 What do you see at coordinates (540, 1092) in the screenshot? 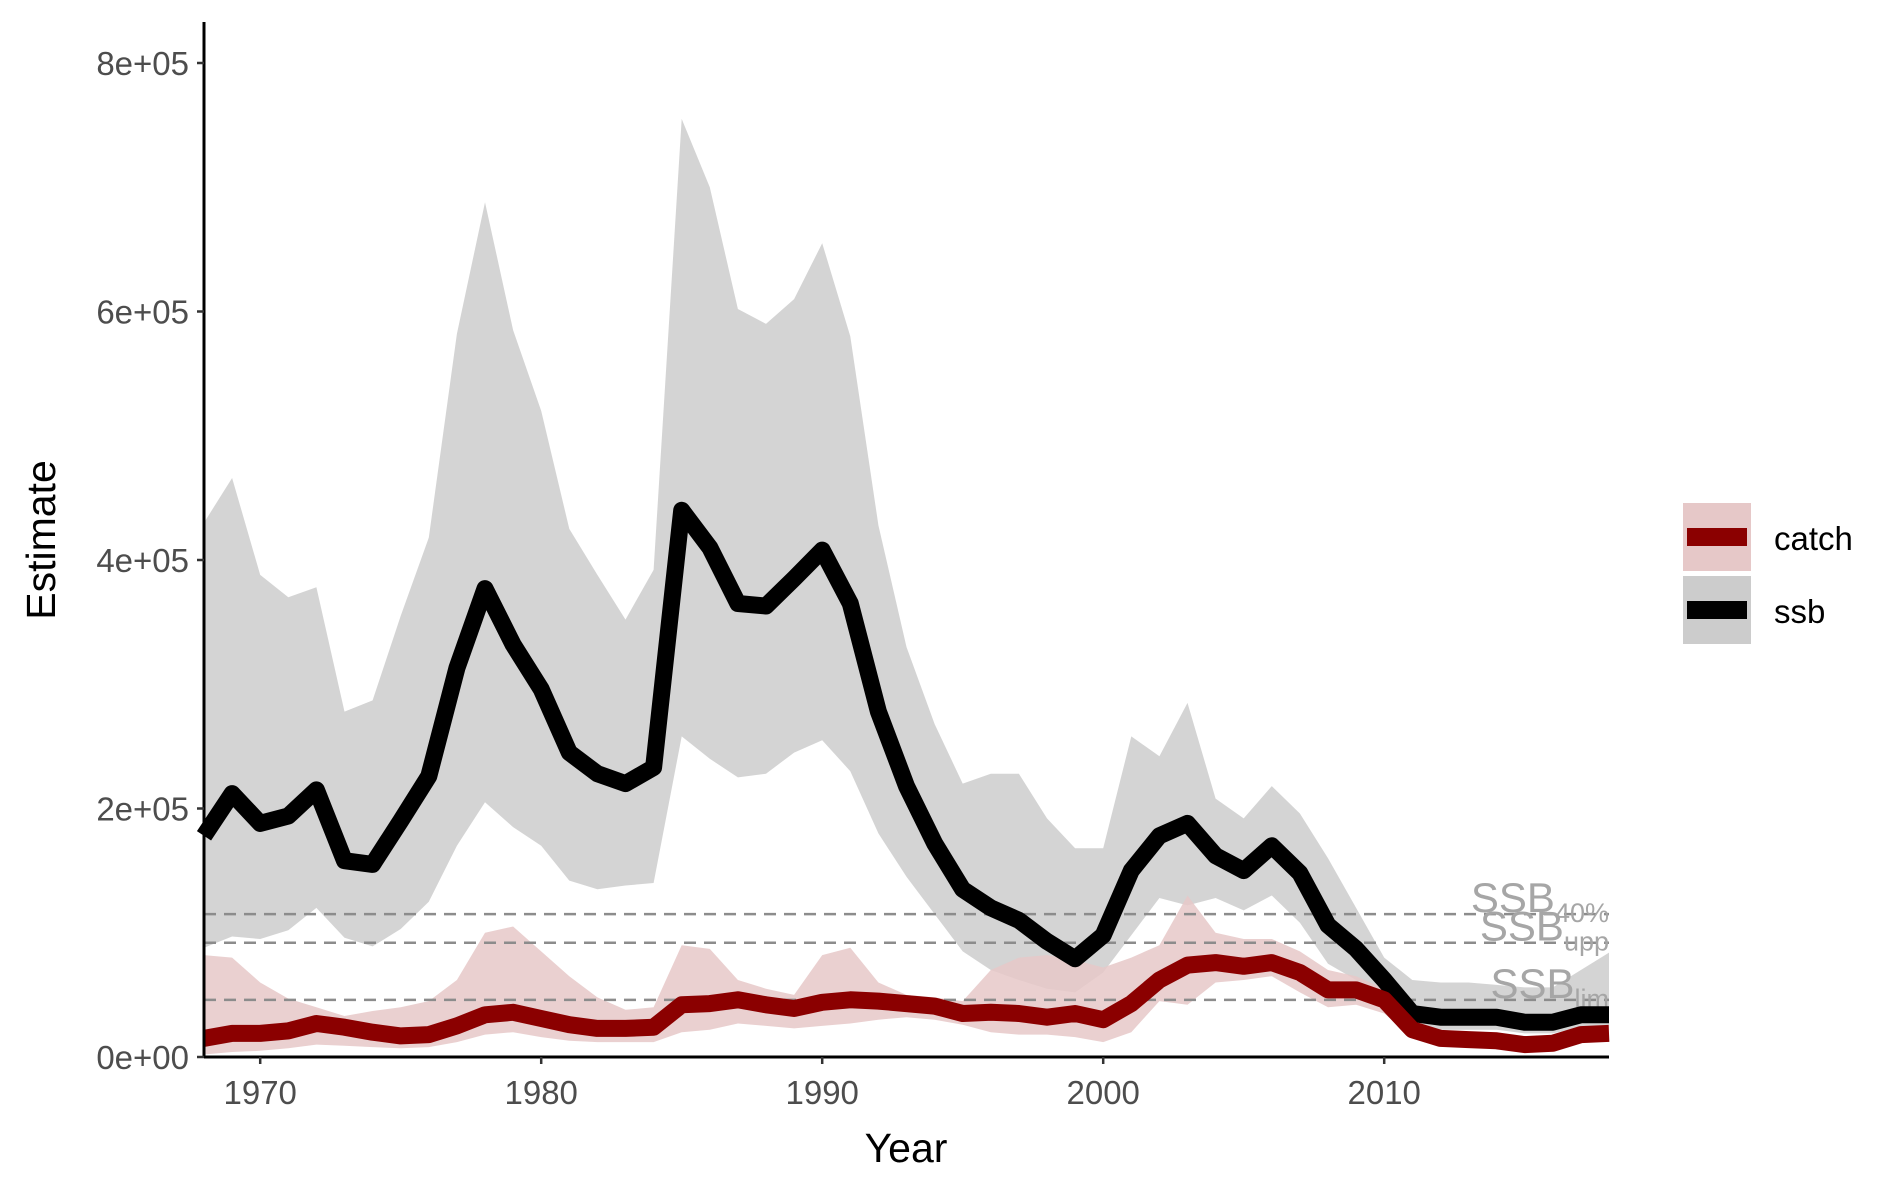
I see `x-tick-label: 1980` at bounding box center [540, 1092].